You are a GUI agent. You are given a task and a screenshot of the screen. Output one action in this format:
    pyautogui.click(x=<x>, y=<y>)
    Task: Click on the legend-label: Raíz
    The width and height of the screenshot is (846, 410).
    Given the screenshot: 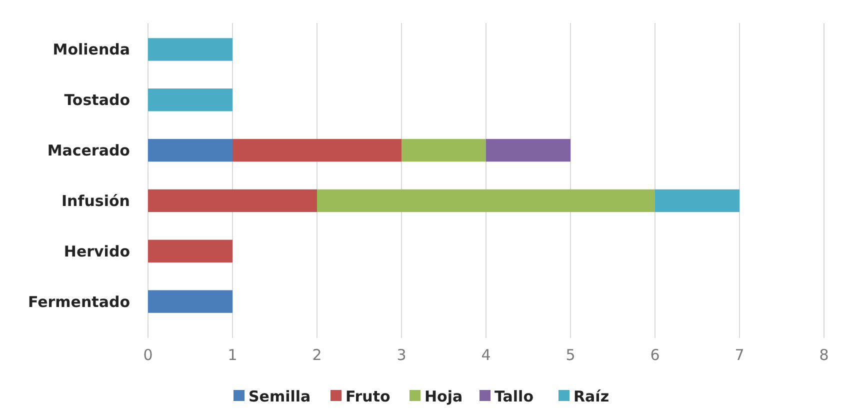 What is the action you would take?
    pyautogui.click(x=592, y=396)
    